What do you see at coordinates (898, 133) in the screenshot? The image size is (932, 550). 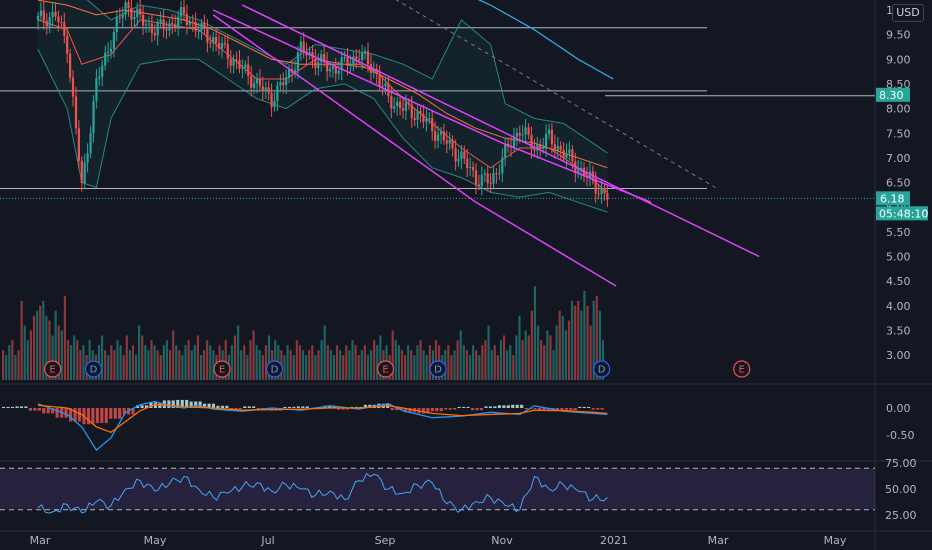 I see `price-tick-label: 7.50` at bounding box center [898, 133].